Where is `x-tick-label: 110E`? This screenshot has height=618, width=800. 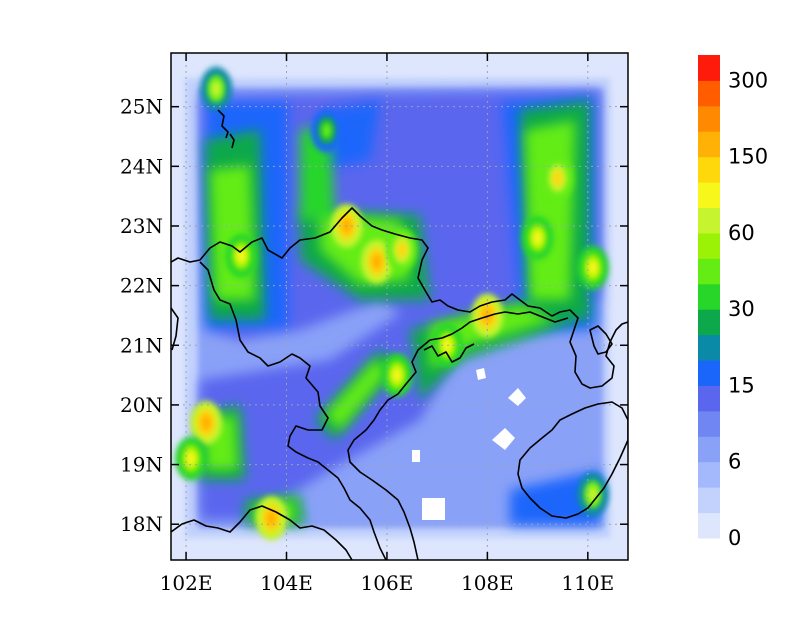
x-tick-label: 110E is located at coordinates (587, 583).